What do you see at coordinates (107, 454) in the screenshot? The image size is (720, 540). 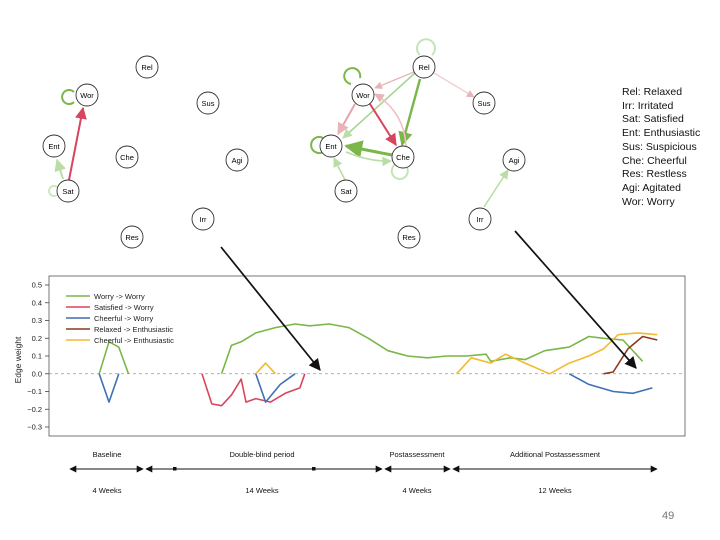 I see `phase-label: Baseline` at bounding box center [107, 454].